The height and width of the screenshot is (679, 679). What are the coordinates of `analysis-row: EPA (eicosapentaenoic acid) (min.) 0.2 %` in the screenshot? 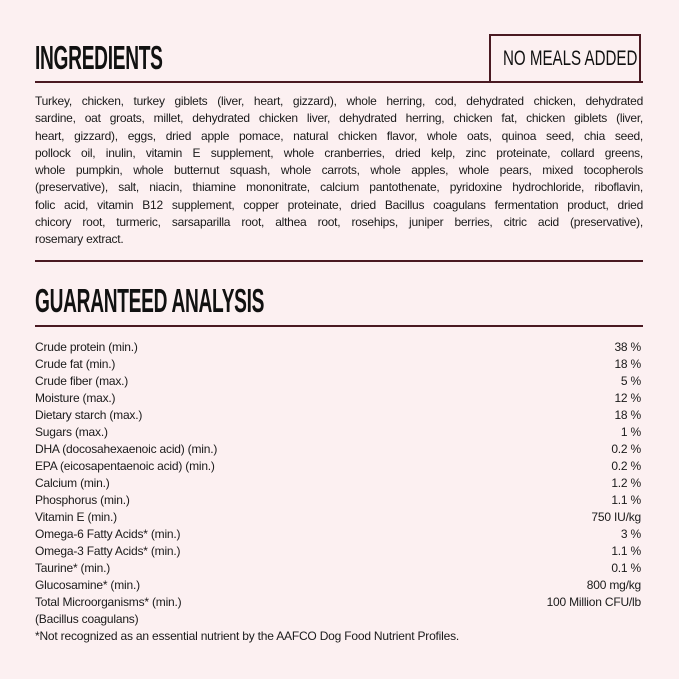 It's located at (338, 466).